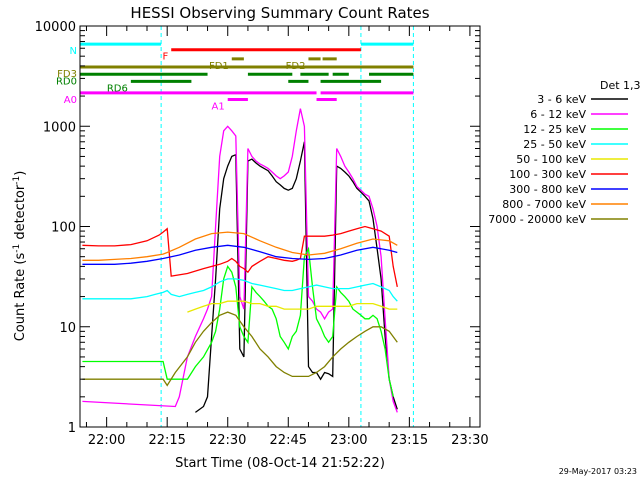 The width and height of the screenshot is (640, 480). Describe the element at coordinates (67, 74) in the screenshot. I see `flag-label-4: FD3` at that location.